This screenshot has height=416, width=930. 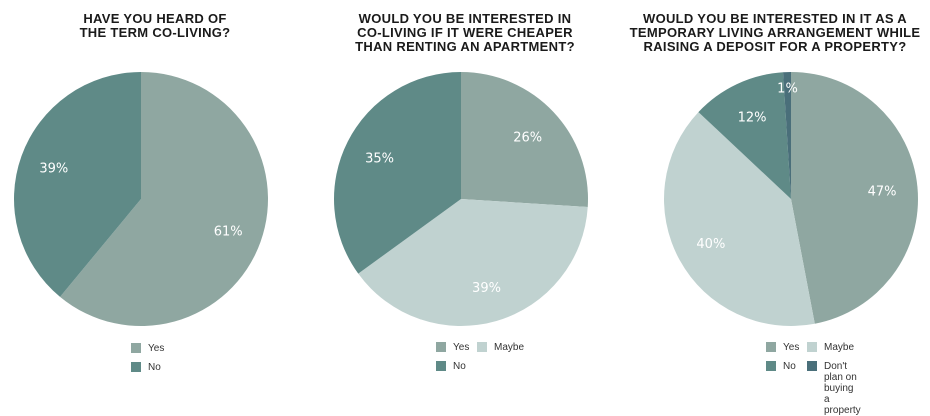 I want to click on slice-label-no: 35%, so click(x=379, y=158).